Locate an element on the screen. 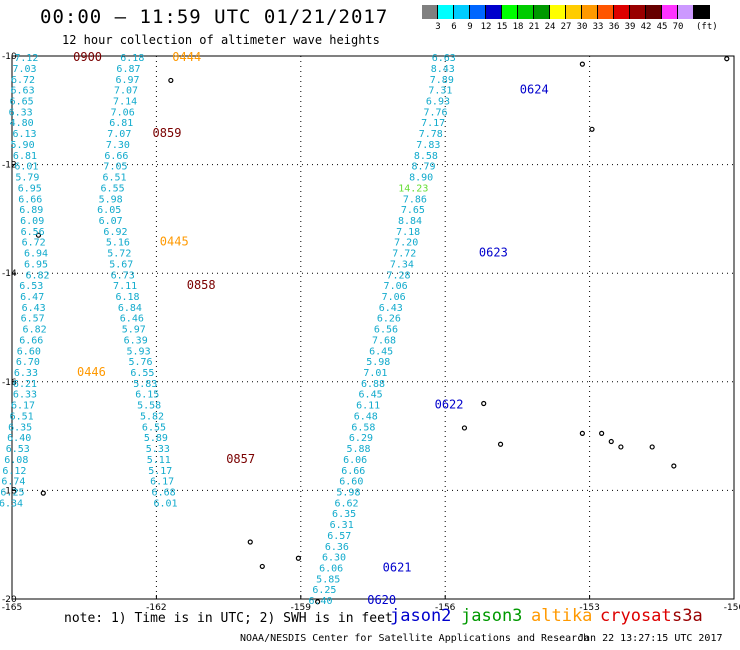 The width and height of the screenshot is (740, 650). swh-value: 6.68 is located at coordinates (164, 492).